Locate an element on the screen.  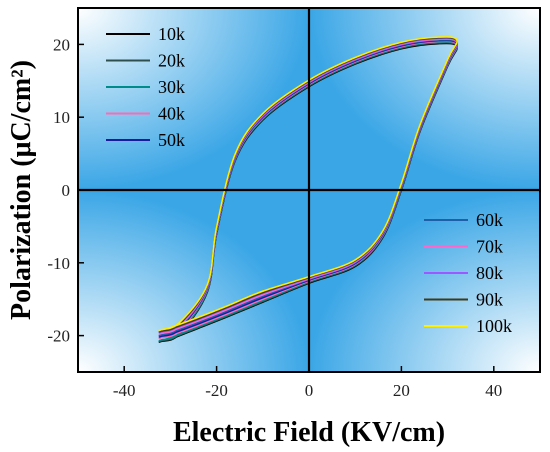
legend-label-50k: 50k is located at coordinates (171, 140).